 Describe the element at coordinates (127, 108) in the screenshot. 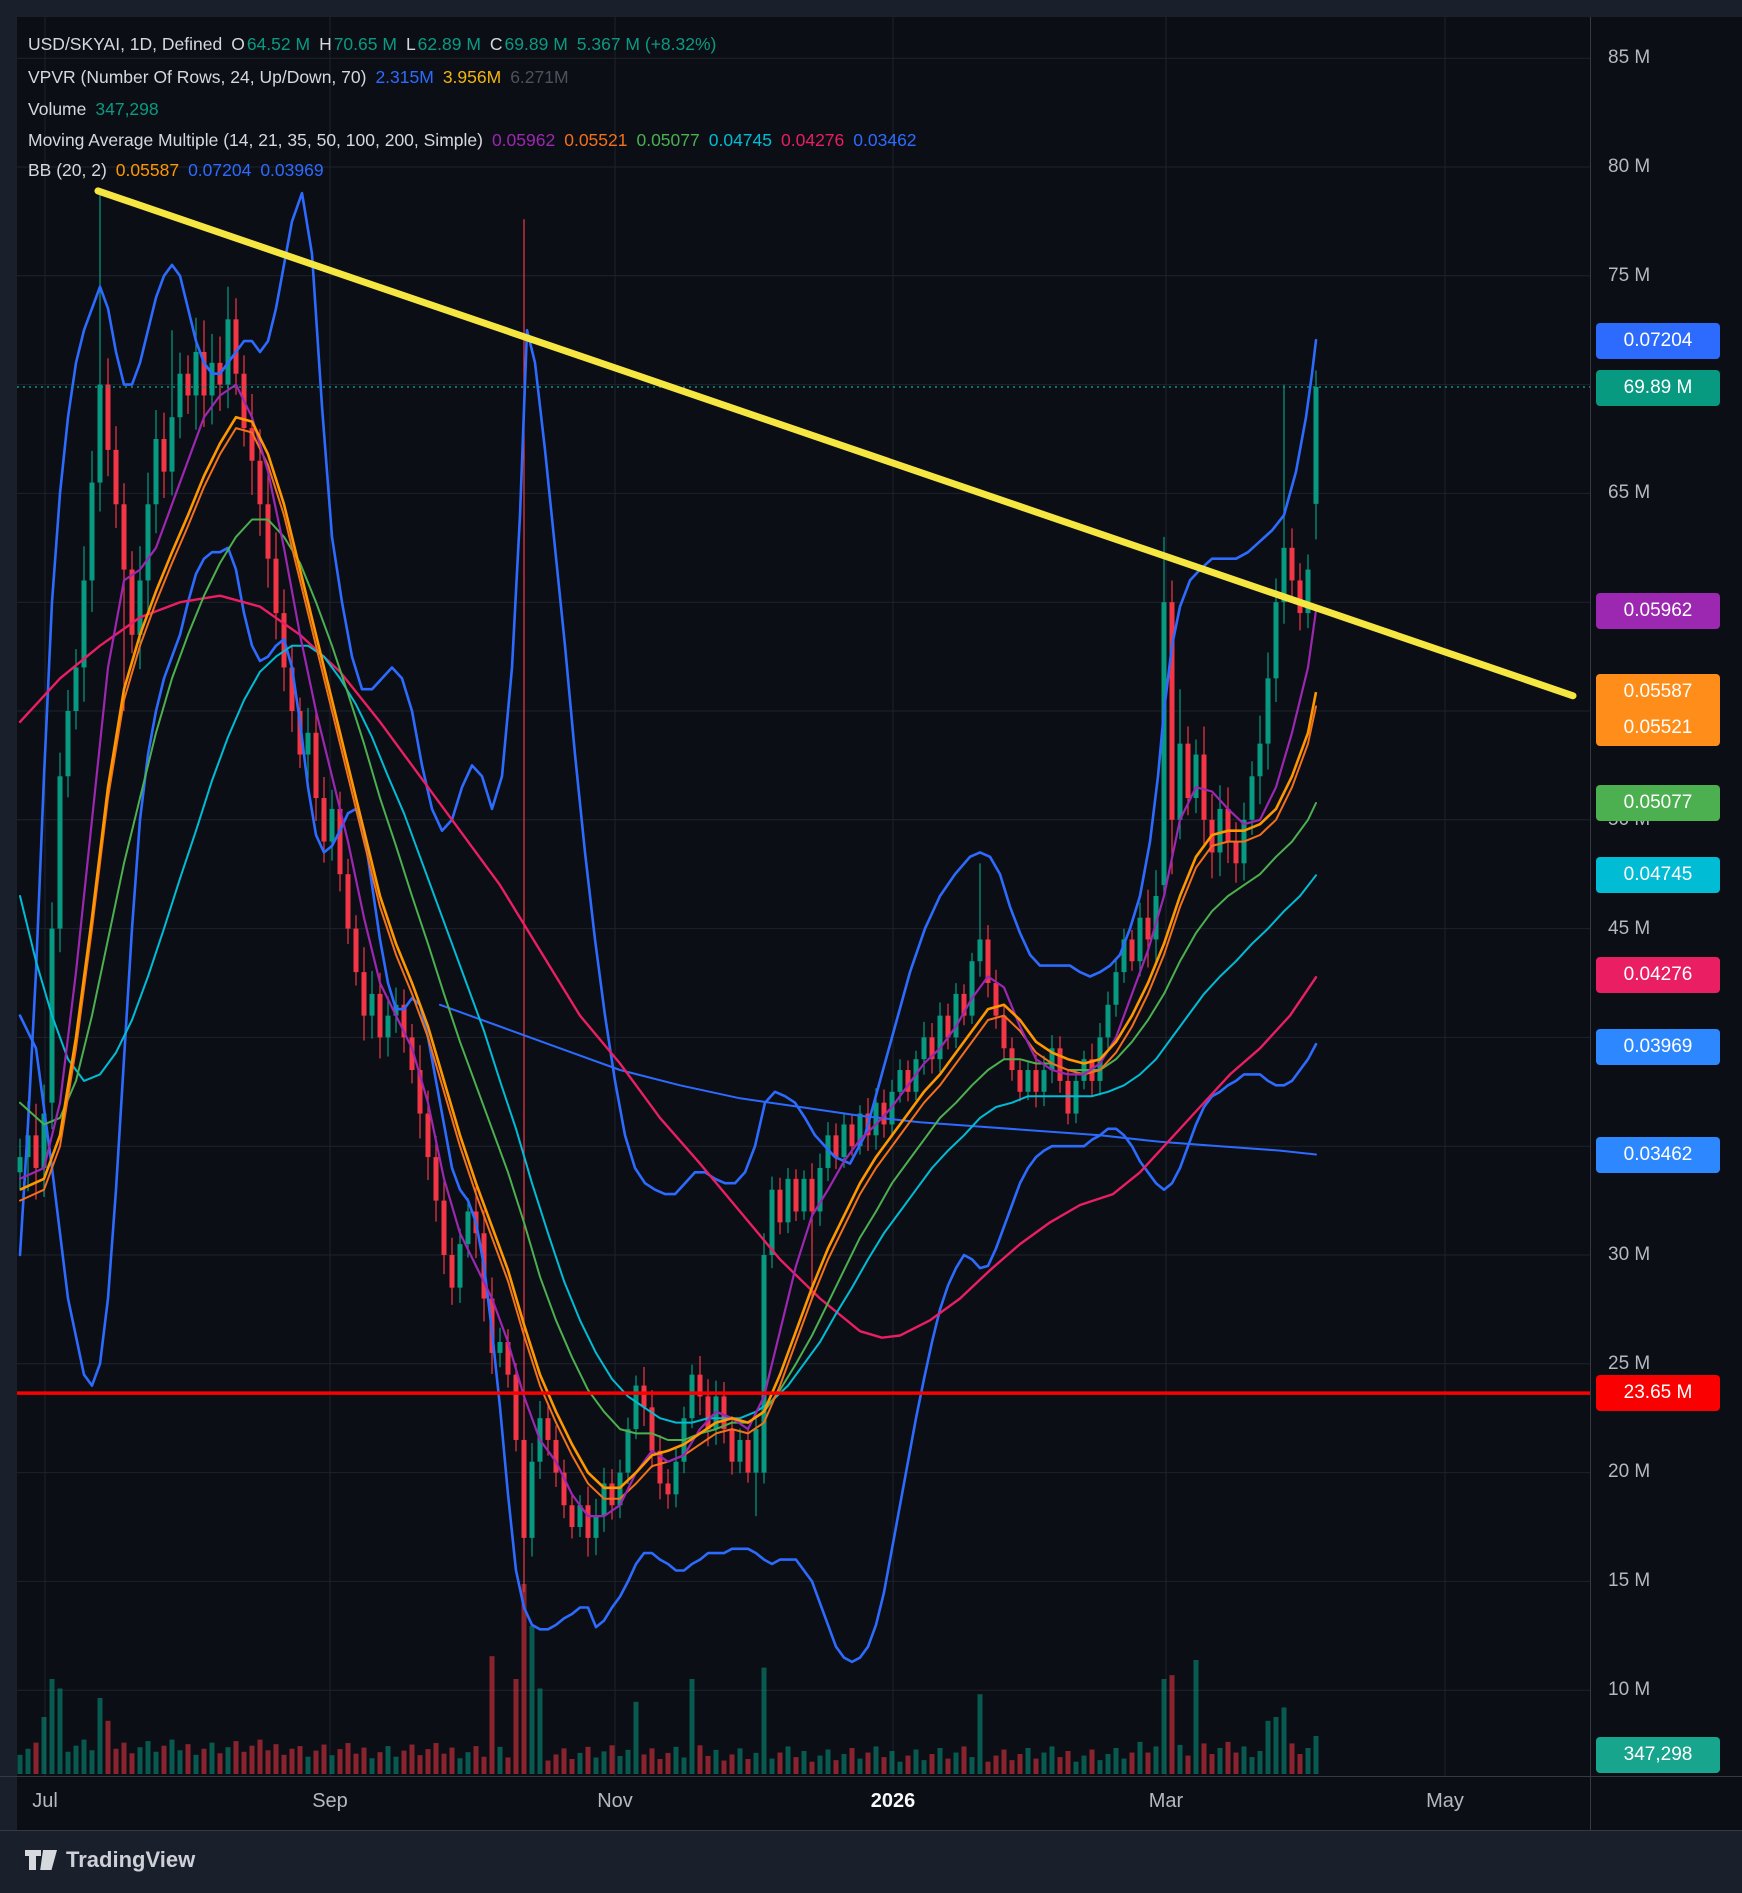

I see `legend-volume-value: 347,298` at that location.